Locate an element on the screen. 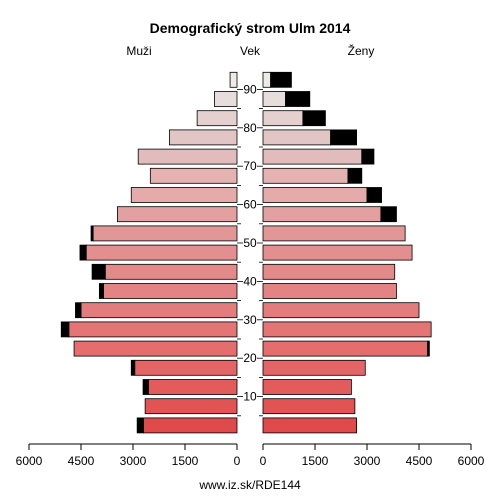 Image resolution: width=500 pixels, height=500 pixels. male-bar-90+ is located at coordinates (233, 79).